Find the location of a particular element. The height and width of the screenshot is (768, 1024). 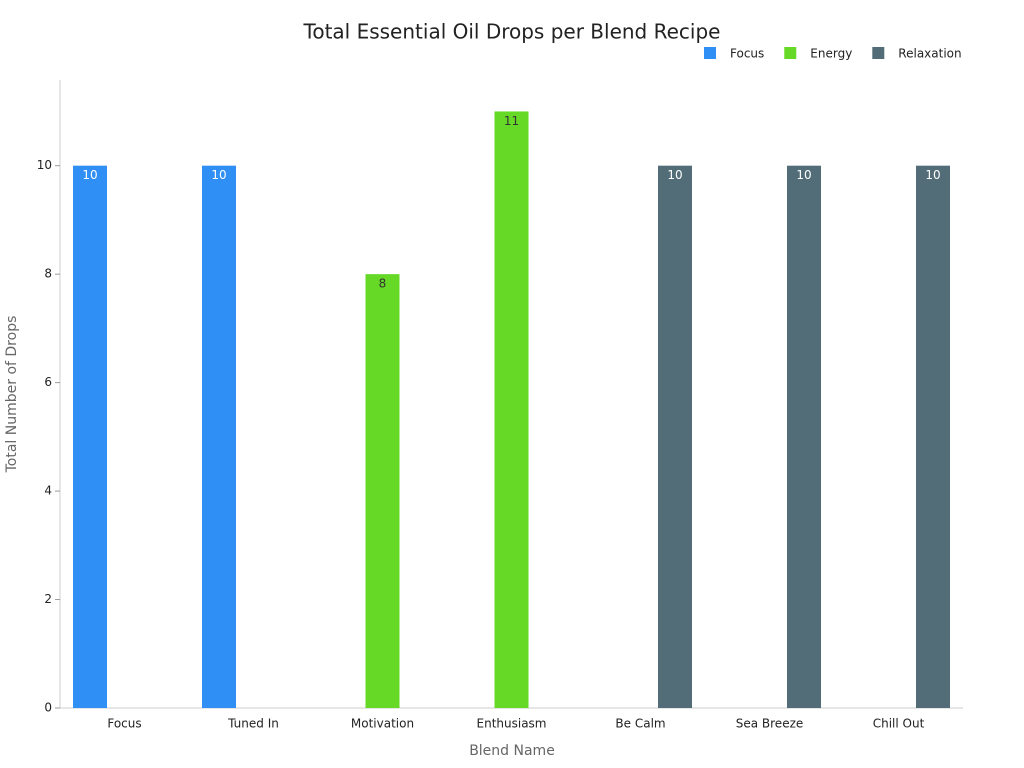

x-tick-label: Be Calm is located at coordinates (640, 724).